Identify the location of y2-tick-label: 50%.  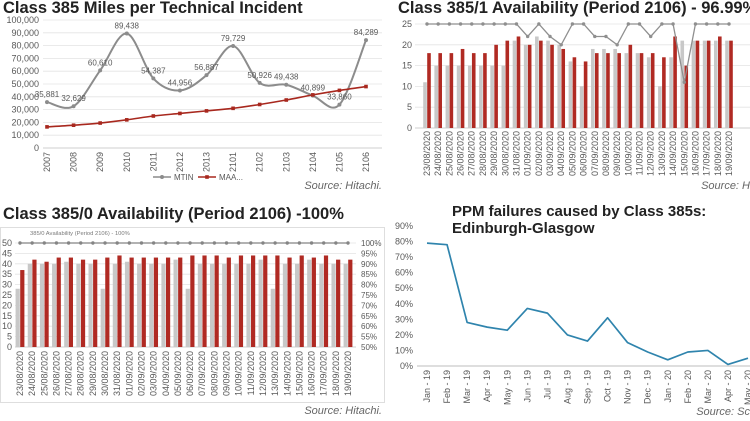
(369, 347).